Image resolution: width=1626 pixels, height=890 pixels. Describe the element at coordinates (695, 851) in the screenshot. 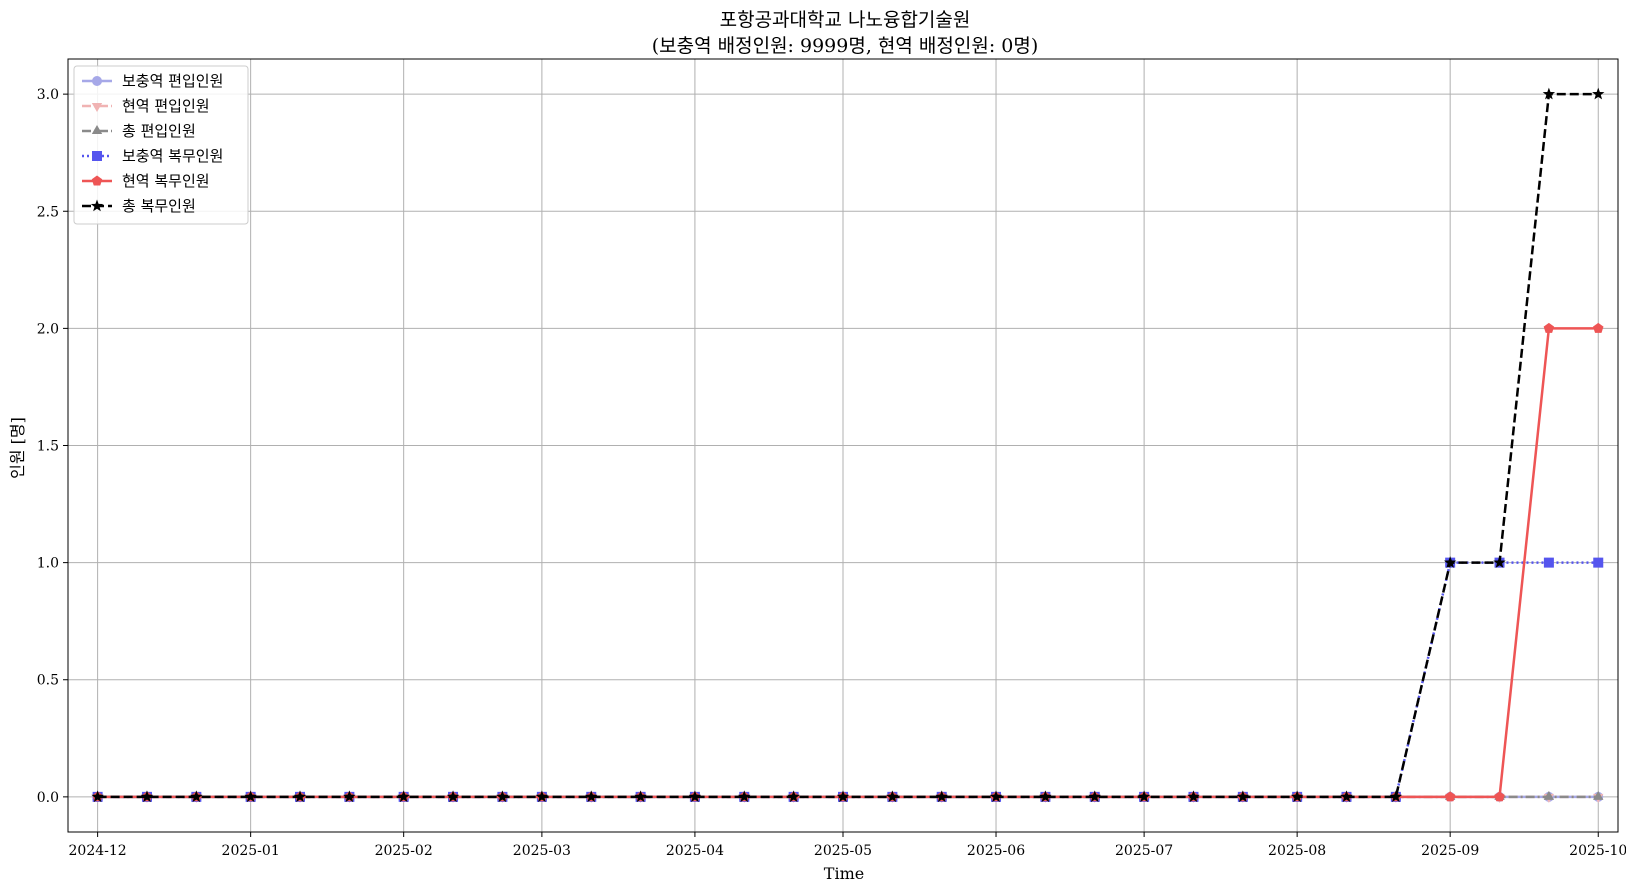

I see `x-tick-label: 2025-04` at that location.